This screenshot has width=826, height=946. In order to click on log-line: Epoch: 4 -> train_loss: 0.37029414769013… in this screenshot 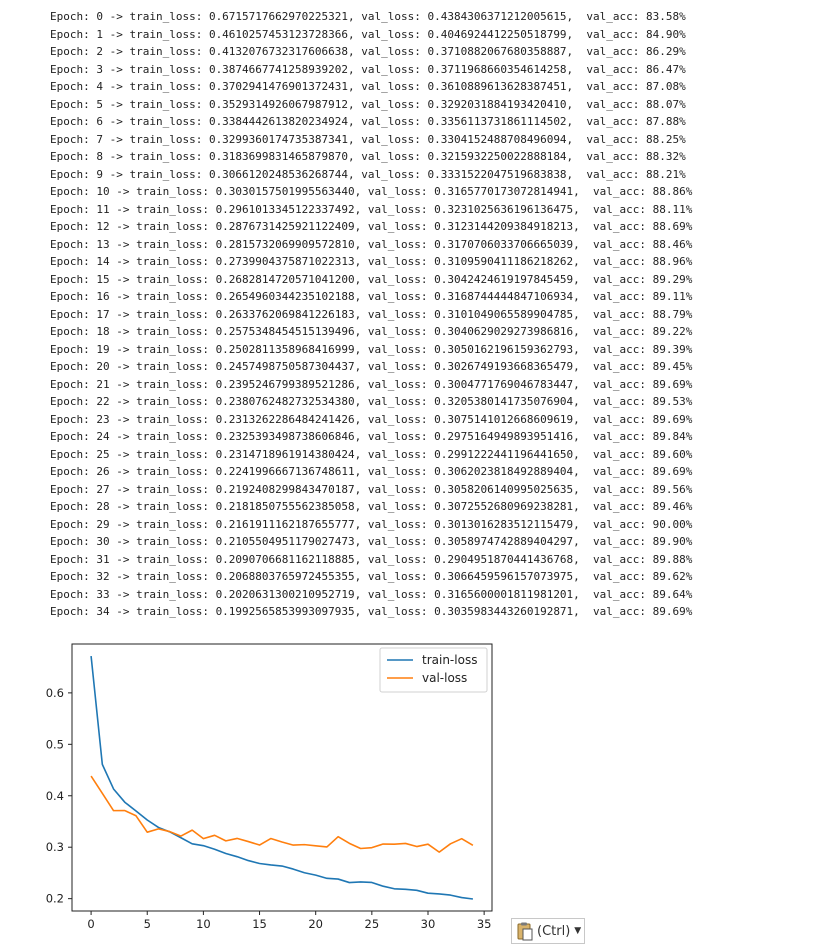, I will do `click(368, 86)`.